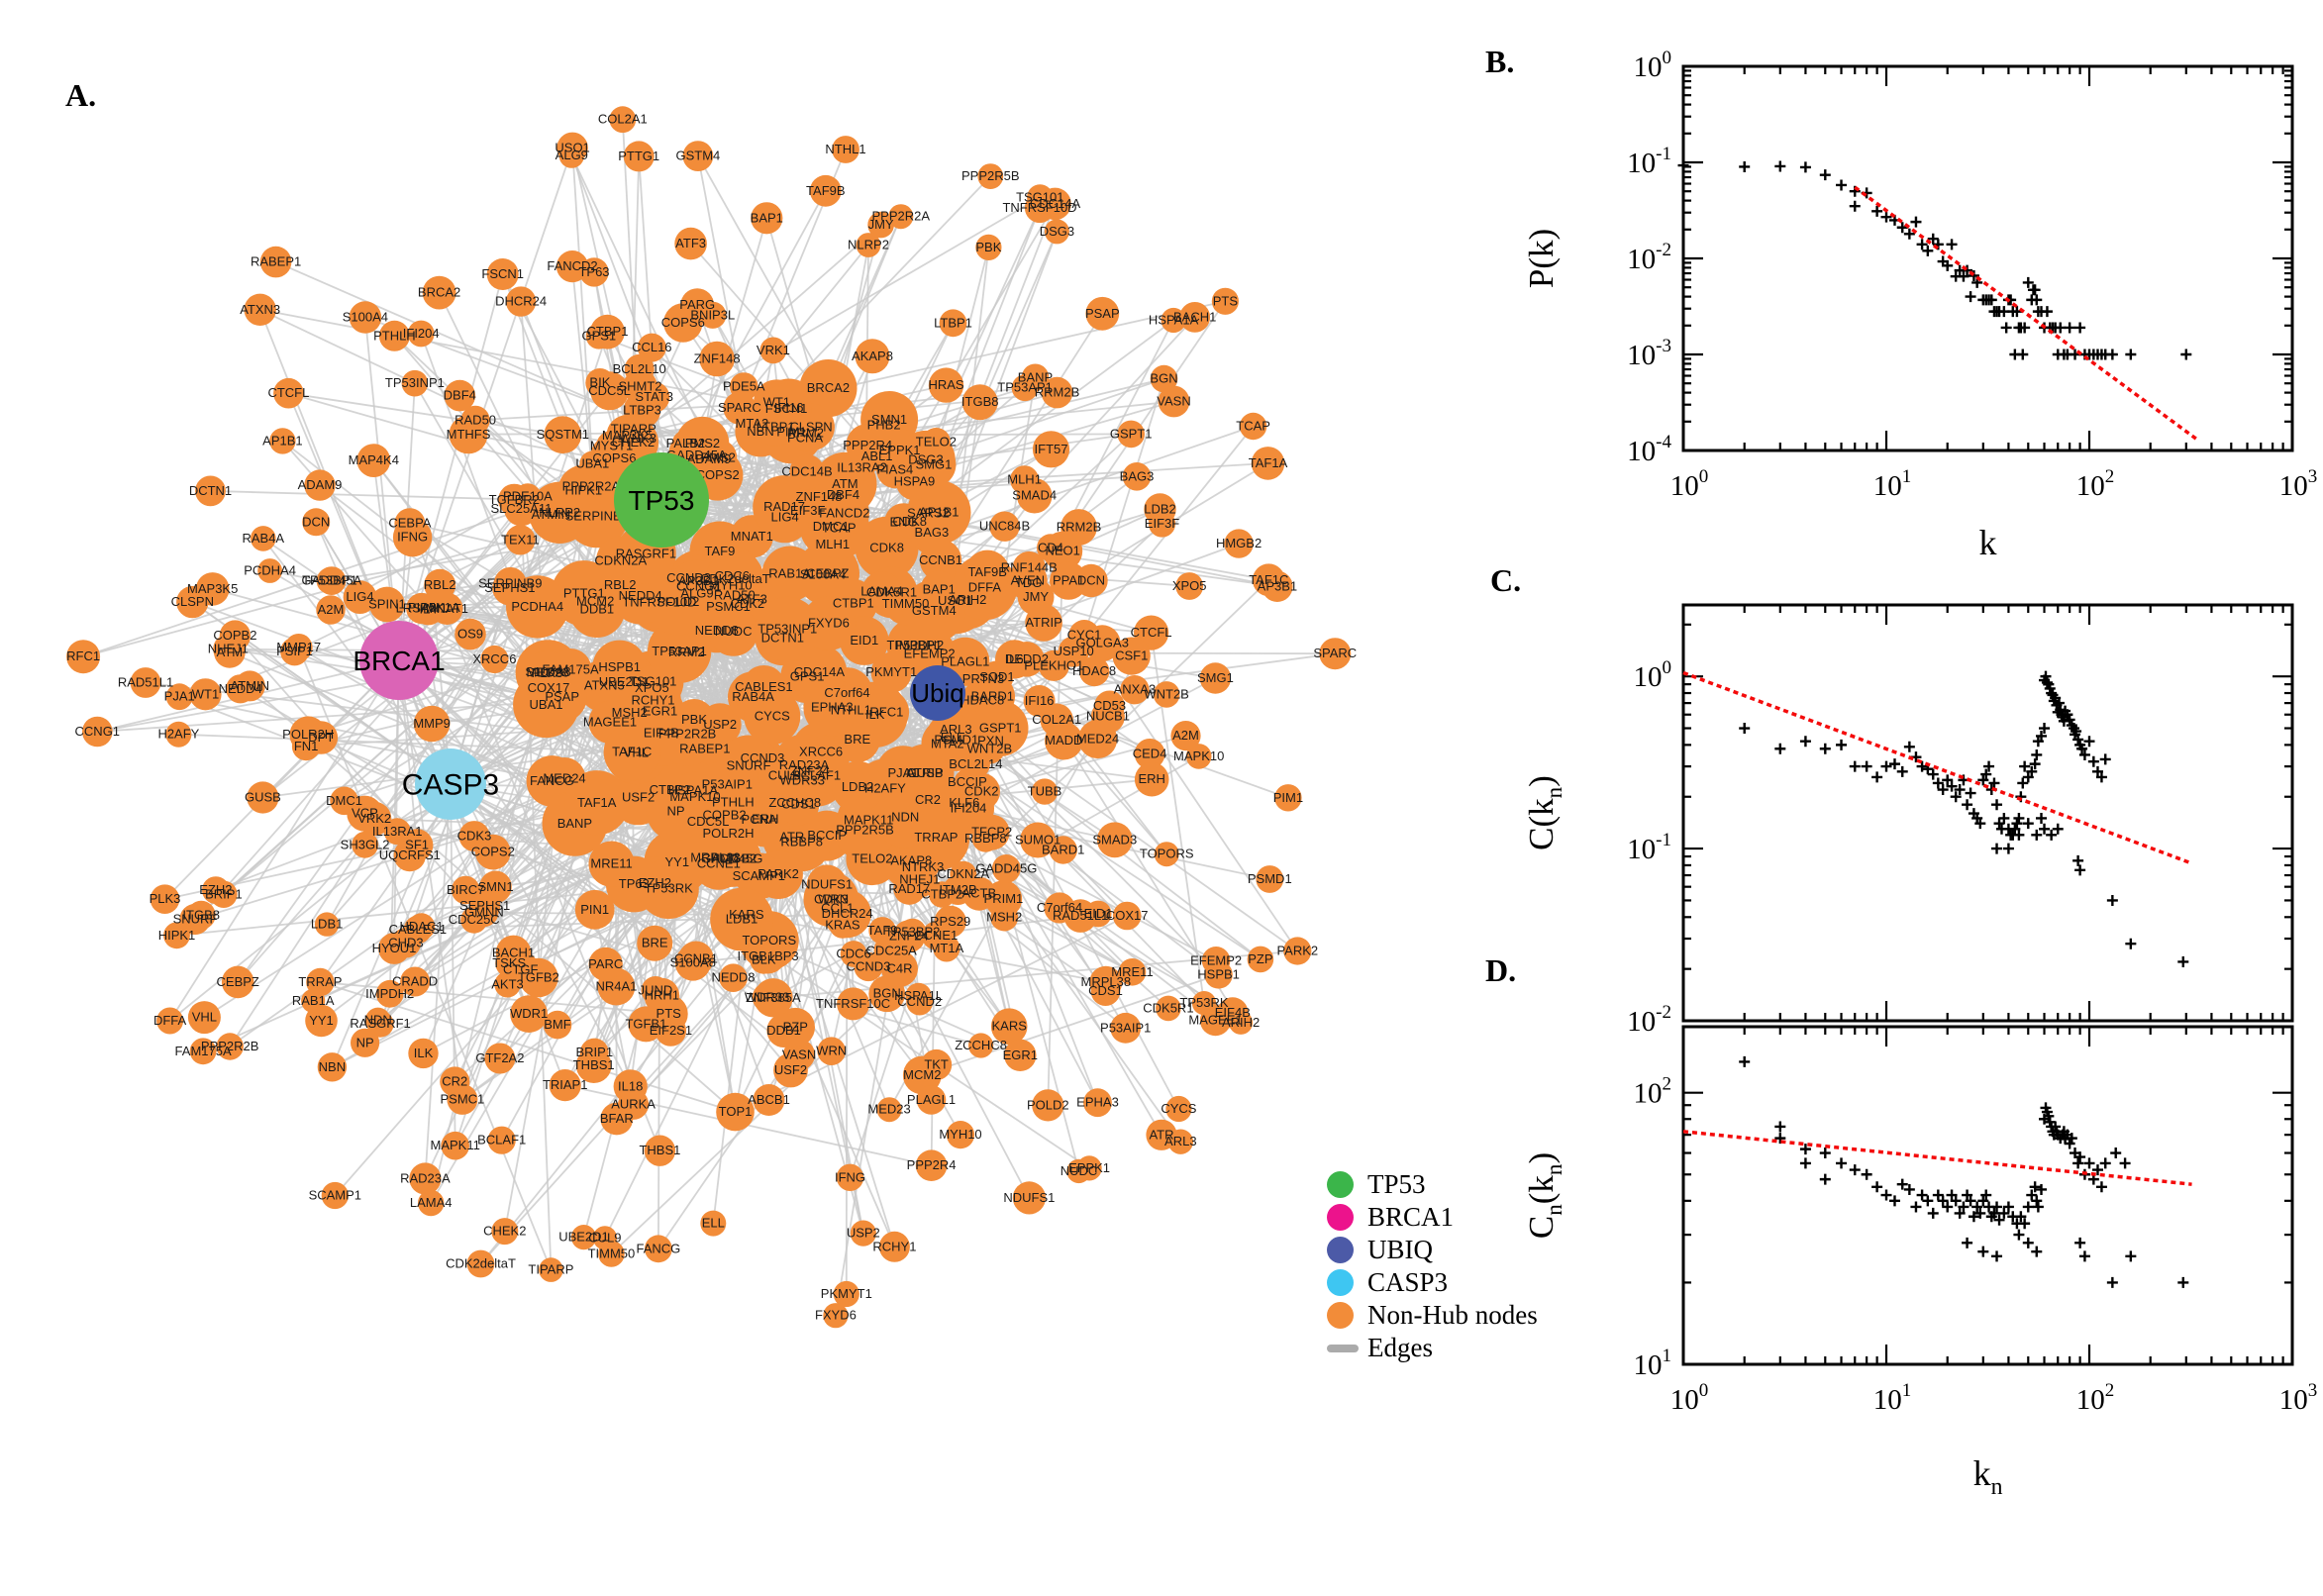  Describe the element at coordinates (759, 875) in the screenshot. I see `gene-label: SCAMP1` at that location.